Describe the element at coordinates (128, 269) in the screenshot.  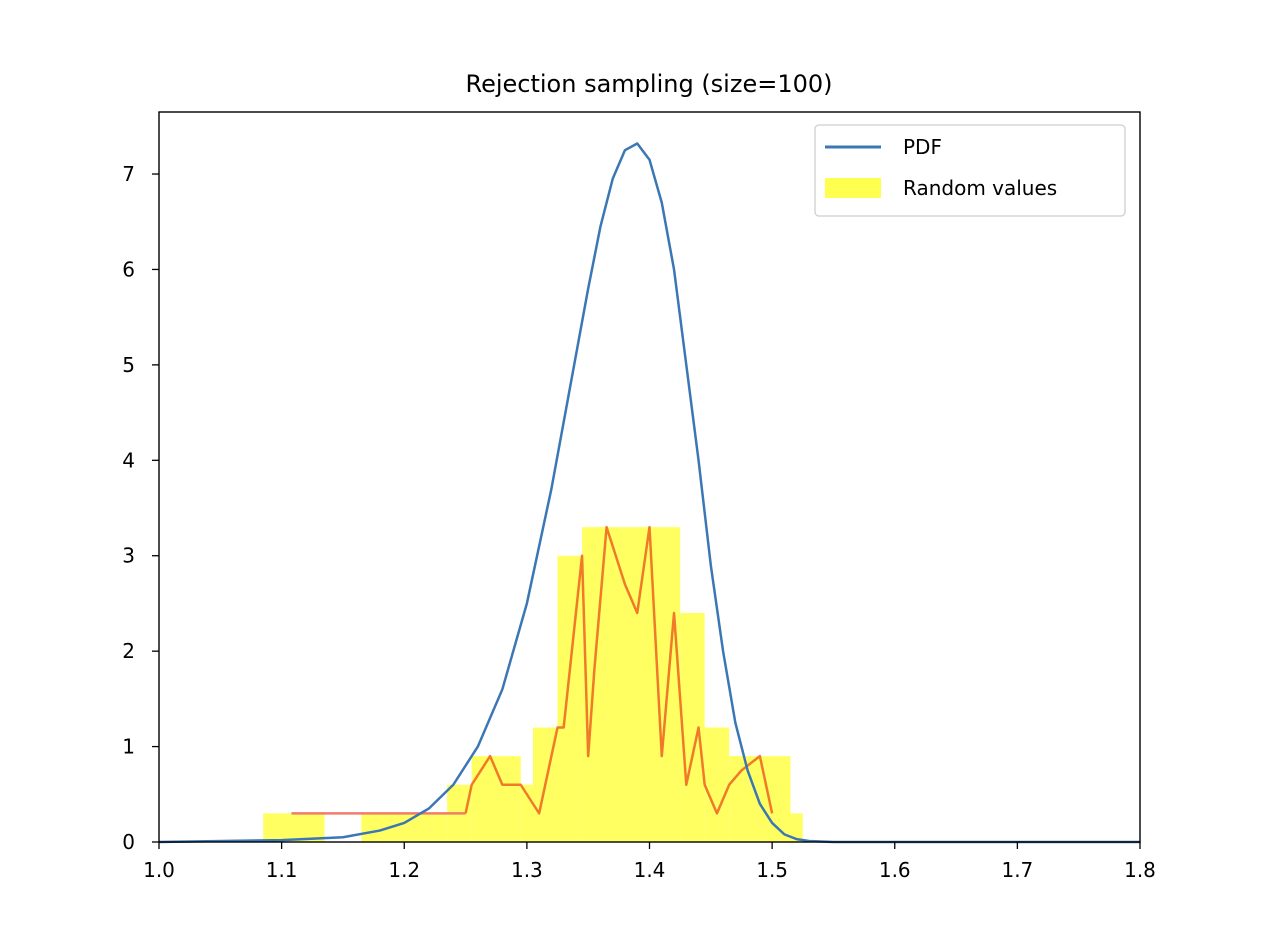
I see `y-tick-label: 6` at that location.